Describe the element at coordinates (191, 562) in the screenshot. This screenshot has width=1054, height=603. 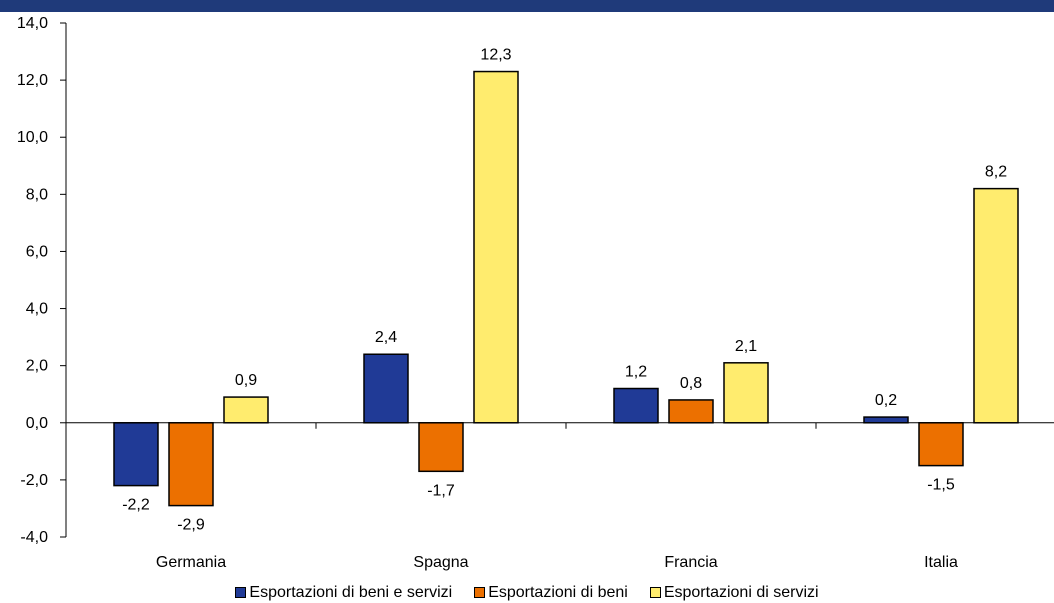
I see `x-category-label: Germania` at that location.